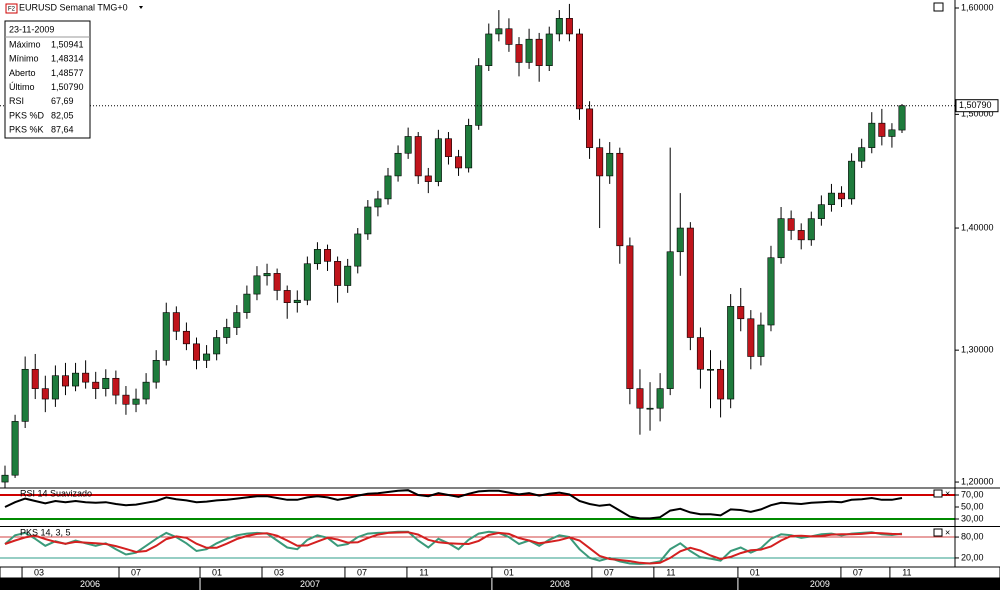 This screenshot has width=1000, height=590. What do you see at coordinates (500, 584) in the screenshot?
I see `year-axis` at bounding box center [500, 584].